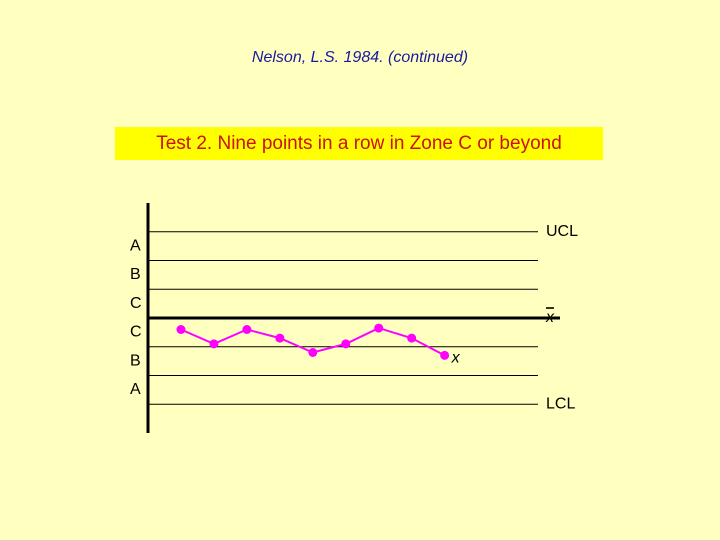 This screenshot has height=540, width=720. I want to click on control-label: UCL, so click(562, 231).